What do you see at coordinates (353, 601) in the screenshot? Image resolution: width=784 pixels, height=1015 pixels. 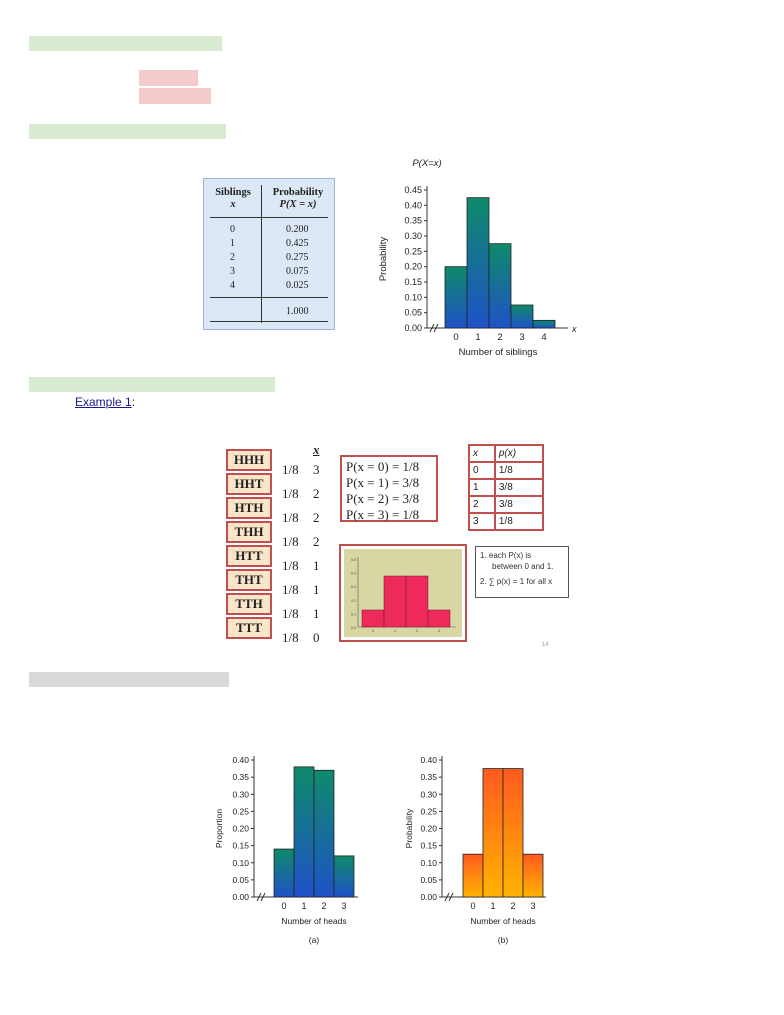 I see `y-tick-label: 0.2` at bounding box center [353, 601].